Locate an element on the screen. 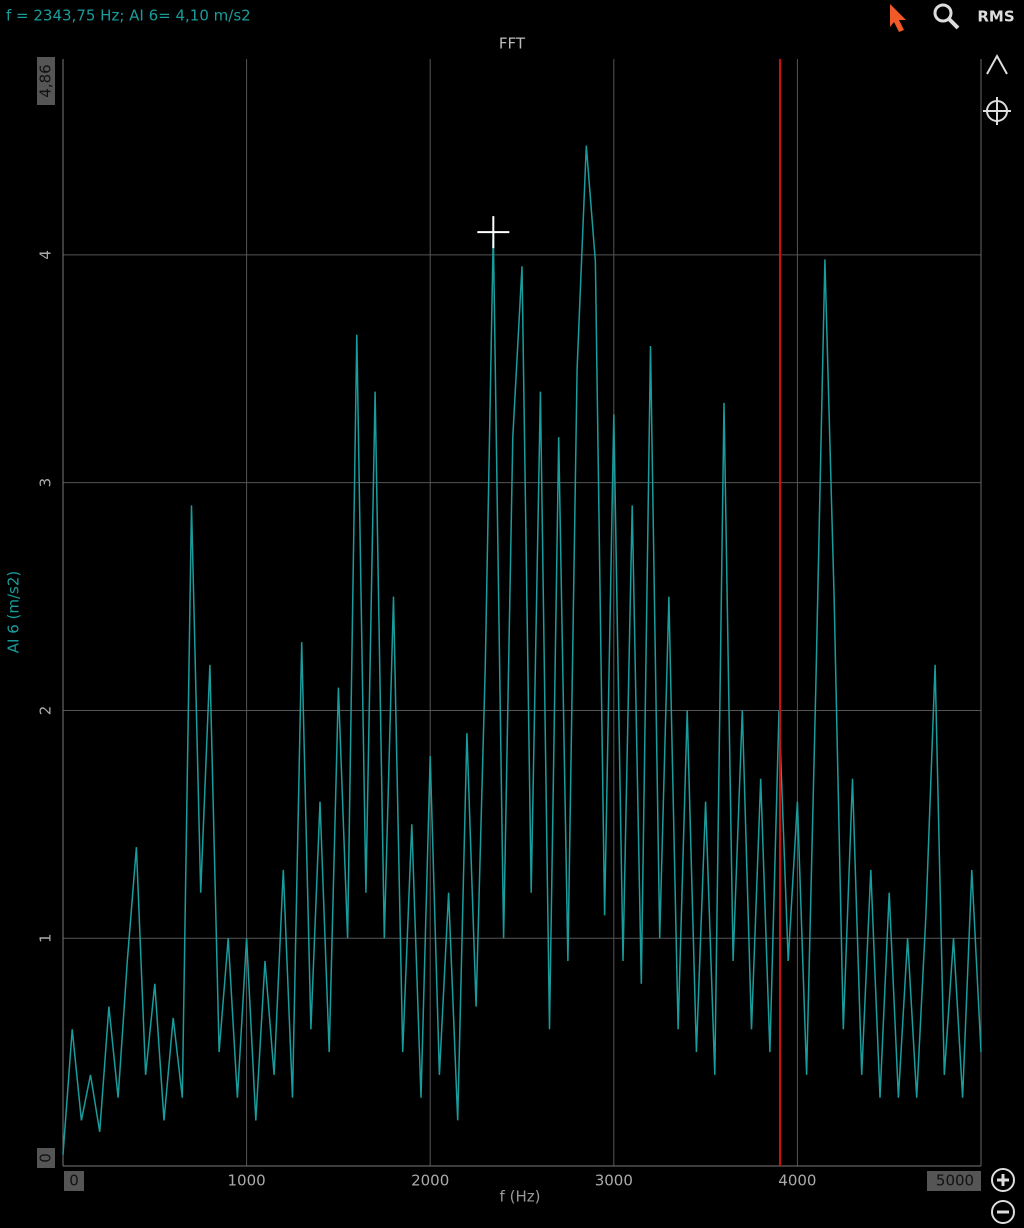  chart-title: FFT is located at coordinates (512, 44).